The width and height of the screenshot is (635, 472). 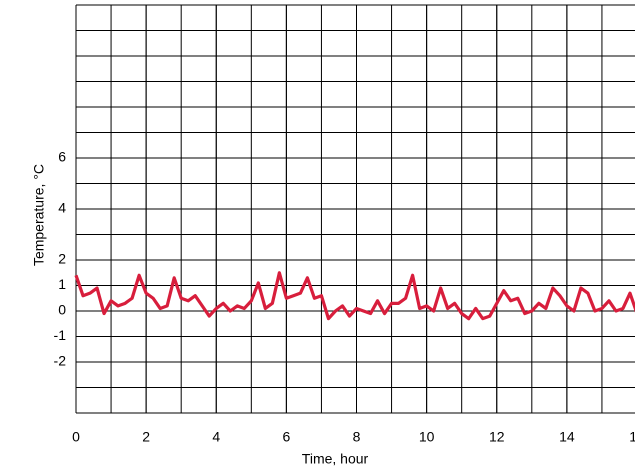 What do you see at coordinates (427, 437) in the screenshot?
I see `x-tick-label: 10` at bounding box center [427, 437].